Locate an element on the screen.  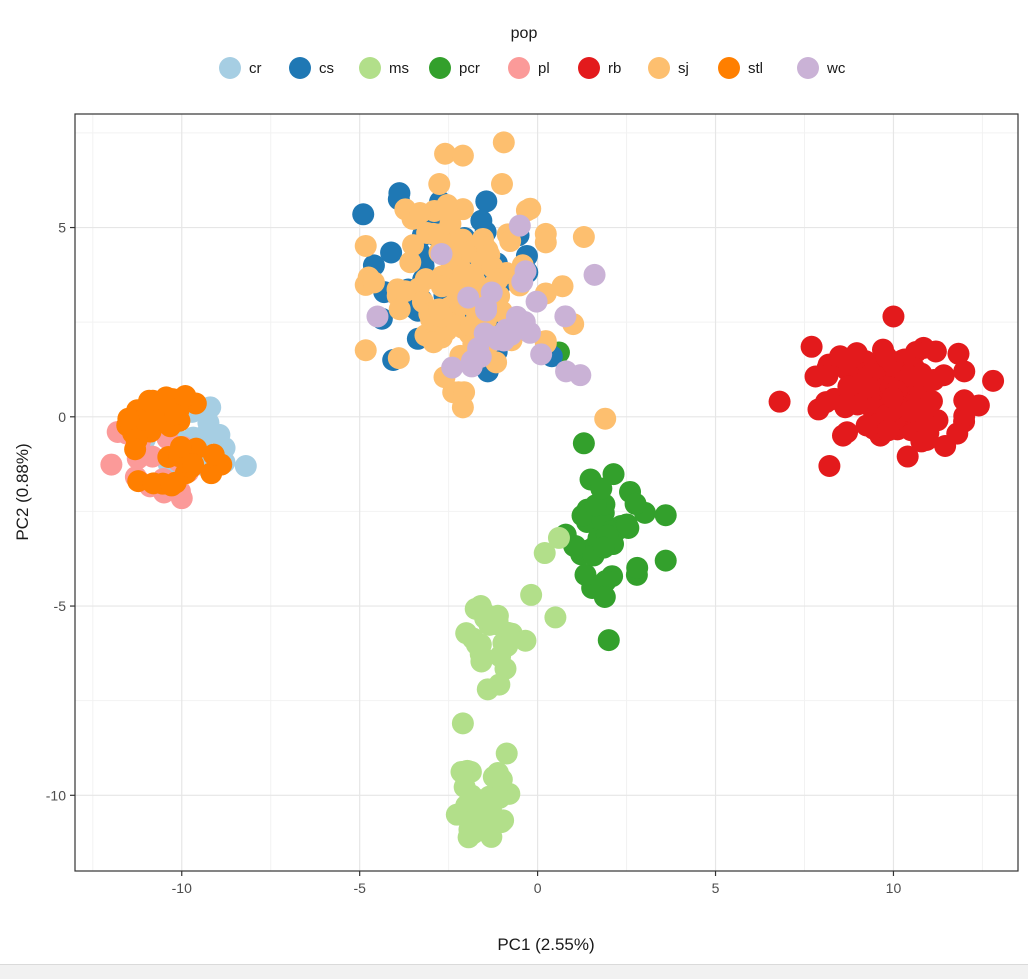
legend-label-cs: cs is located at coordinates (326, 68).